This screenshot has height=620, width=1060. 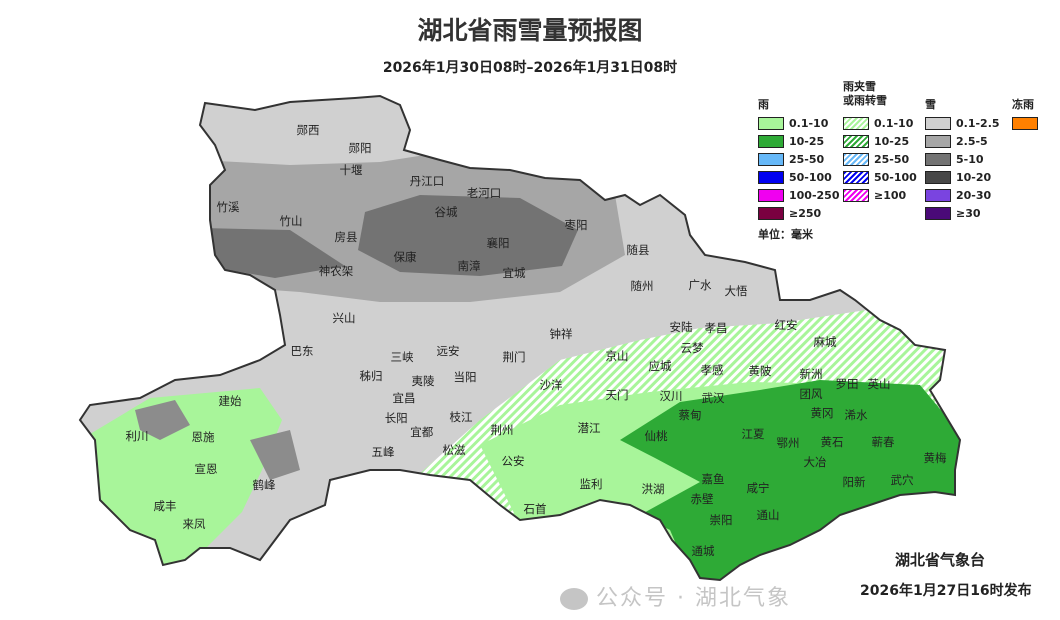 I want to click on wechat-icon, so click(x=574, y=599).